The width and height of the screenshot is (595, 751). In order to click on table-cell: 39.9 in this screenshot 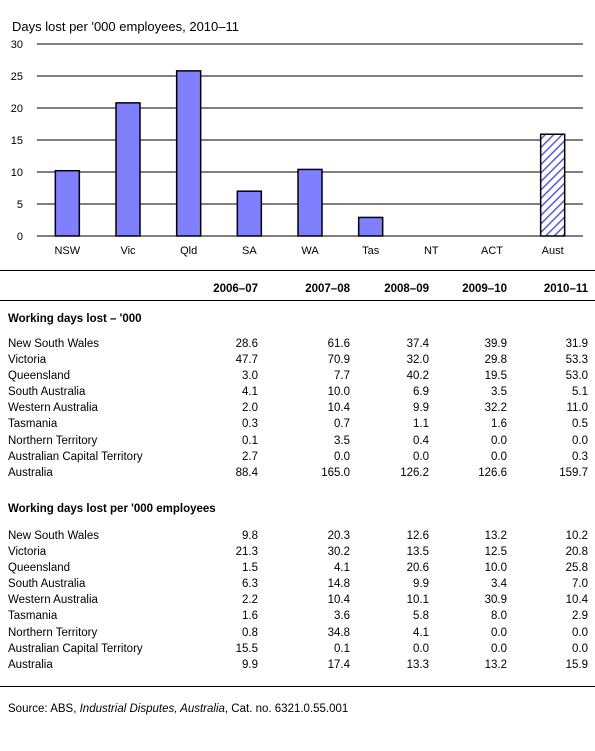, I will do `click(495, 344)`.